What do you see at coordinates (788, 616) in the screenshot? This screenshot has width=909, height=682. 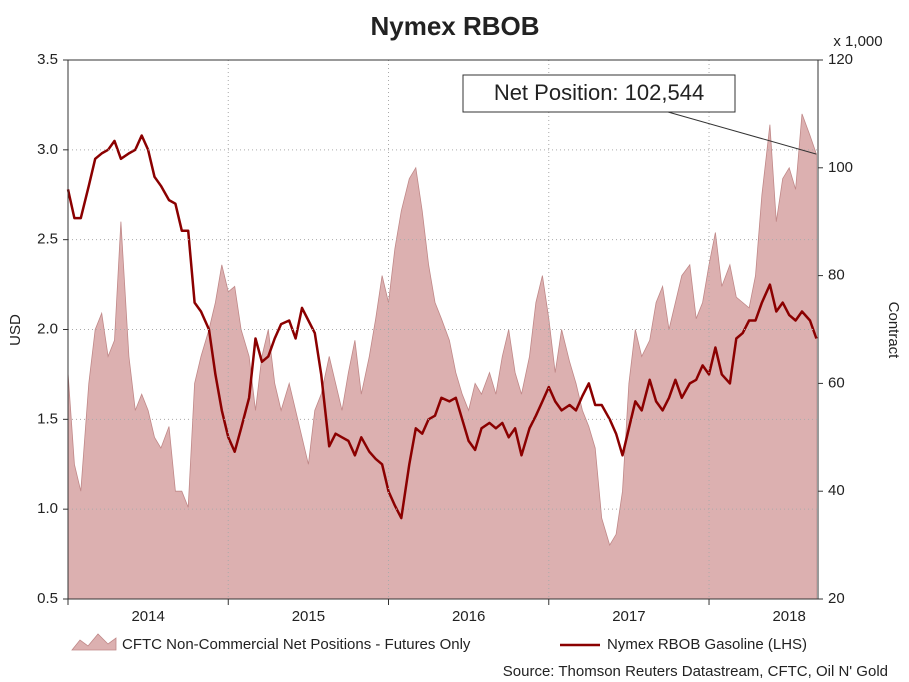 I see `x-tick-label: 2018` at bounding box center [788, 616].